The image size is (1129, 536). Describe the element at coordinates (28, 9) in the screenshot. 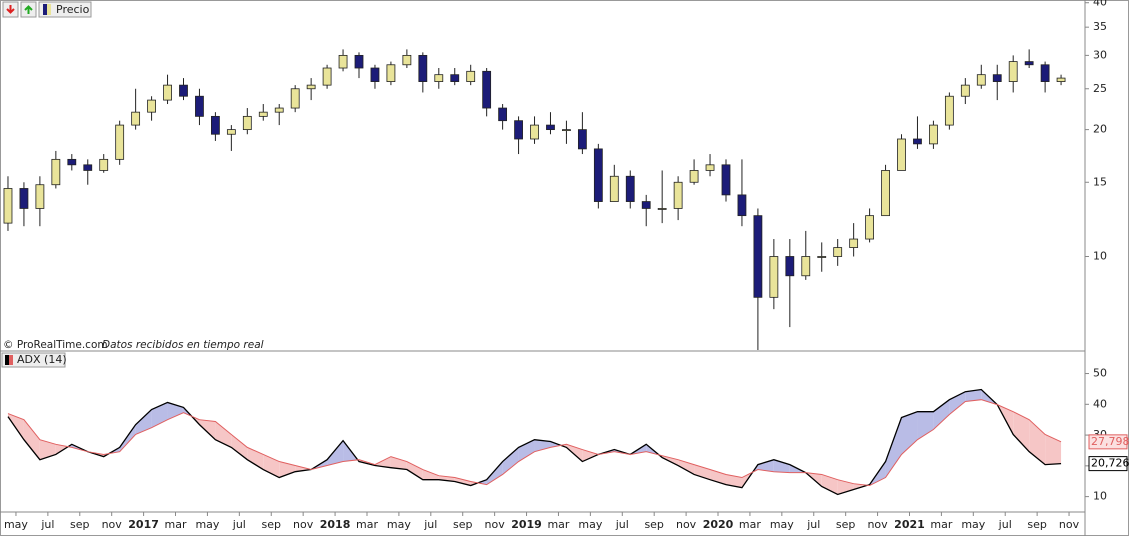

I see `up-icon` at that location.